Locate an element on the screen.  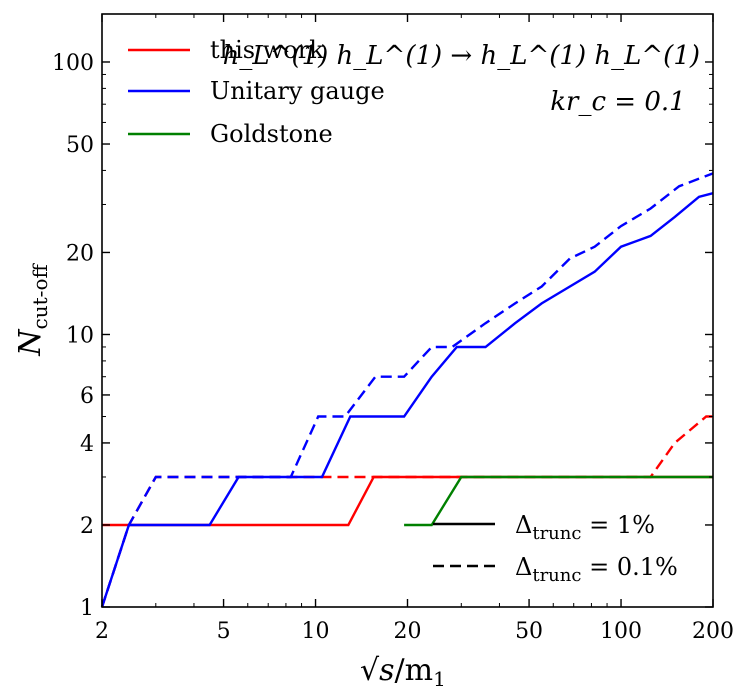
style-legend: Δtrunc = 1% Δtrunc = 0.1% is located at coordinates (555, 548).